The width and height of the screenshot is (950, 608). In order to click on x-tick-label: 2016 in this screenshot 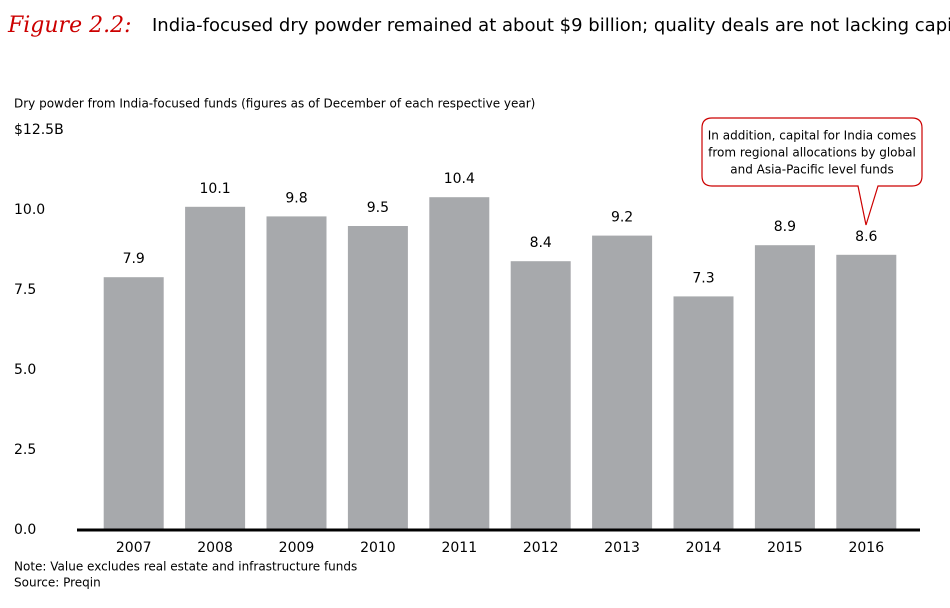, I will do `click(866, 548)`.